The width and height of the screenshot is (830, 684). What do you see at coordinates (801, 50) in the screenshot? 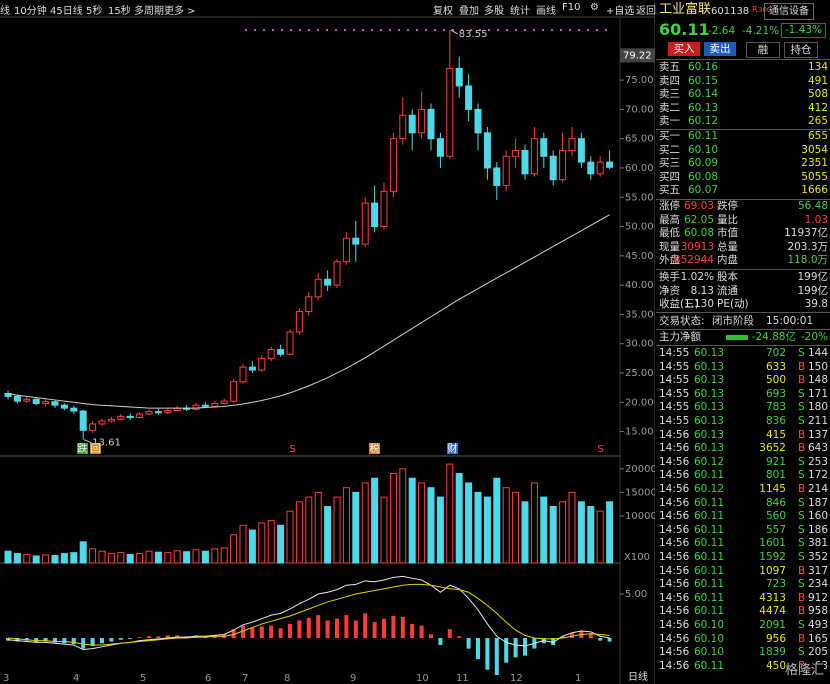
I see `trade-button: 持仓` at bounding box center [801, 50].